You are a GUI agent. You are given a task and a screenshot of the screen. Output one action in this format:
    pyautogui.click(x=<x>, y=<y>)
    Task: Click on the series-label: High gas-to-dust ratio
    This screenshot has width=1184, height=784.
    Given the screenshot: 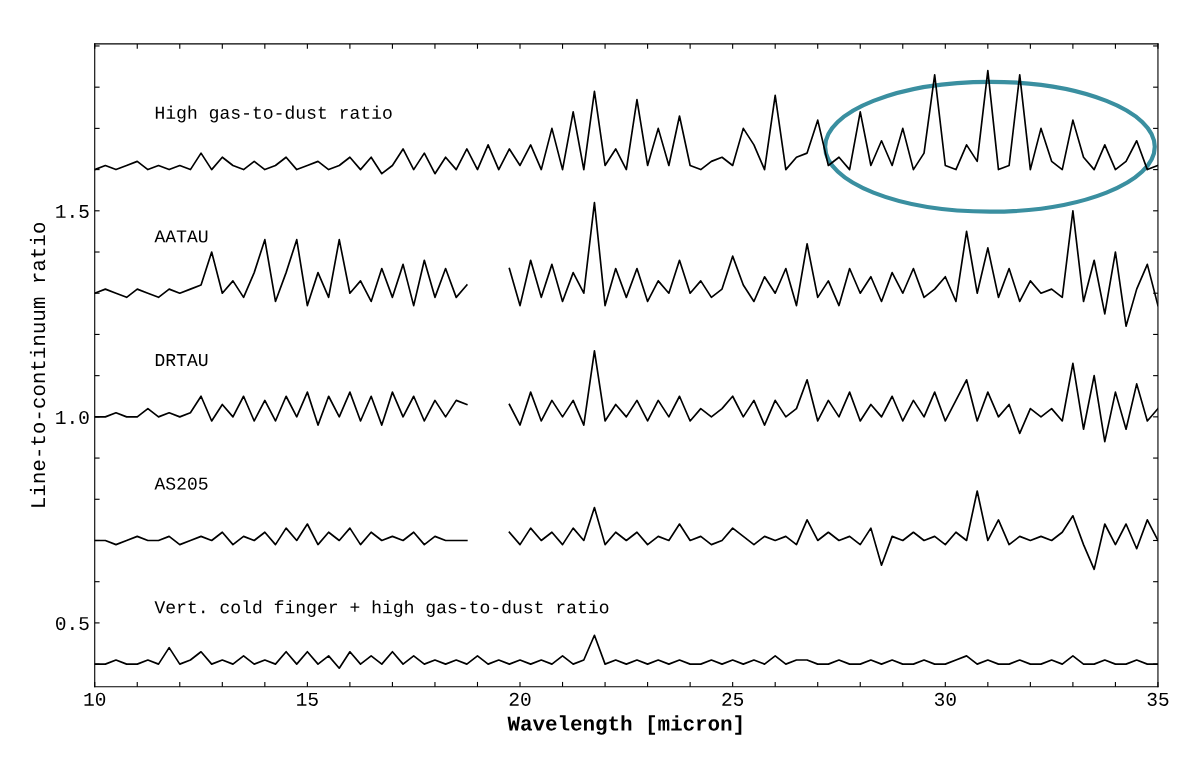 What is the action you would take?
    pyautogui.click(x=273, y=114)
    